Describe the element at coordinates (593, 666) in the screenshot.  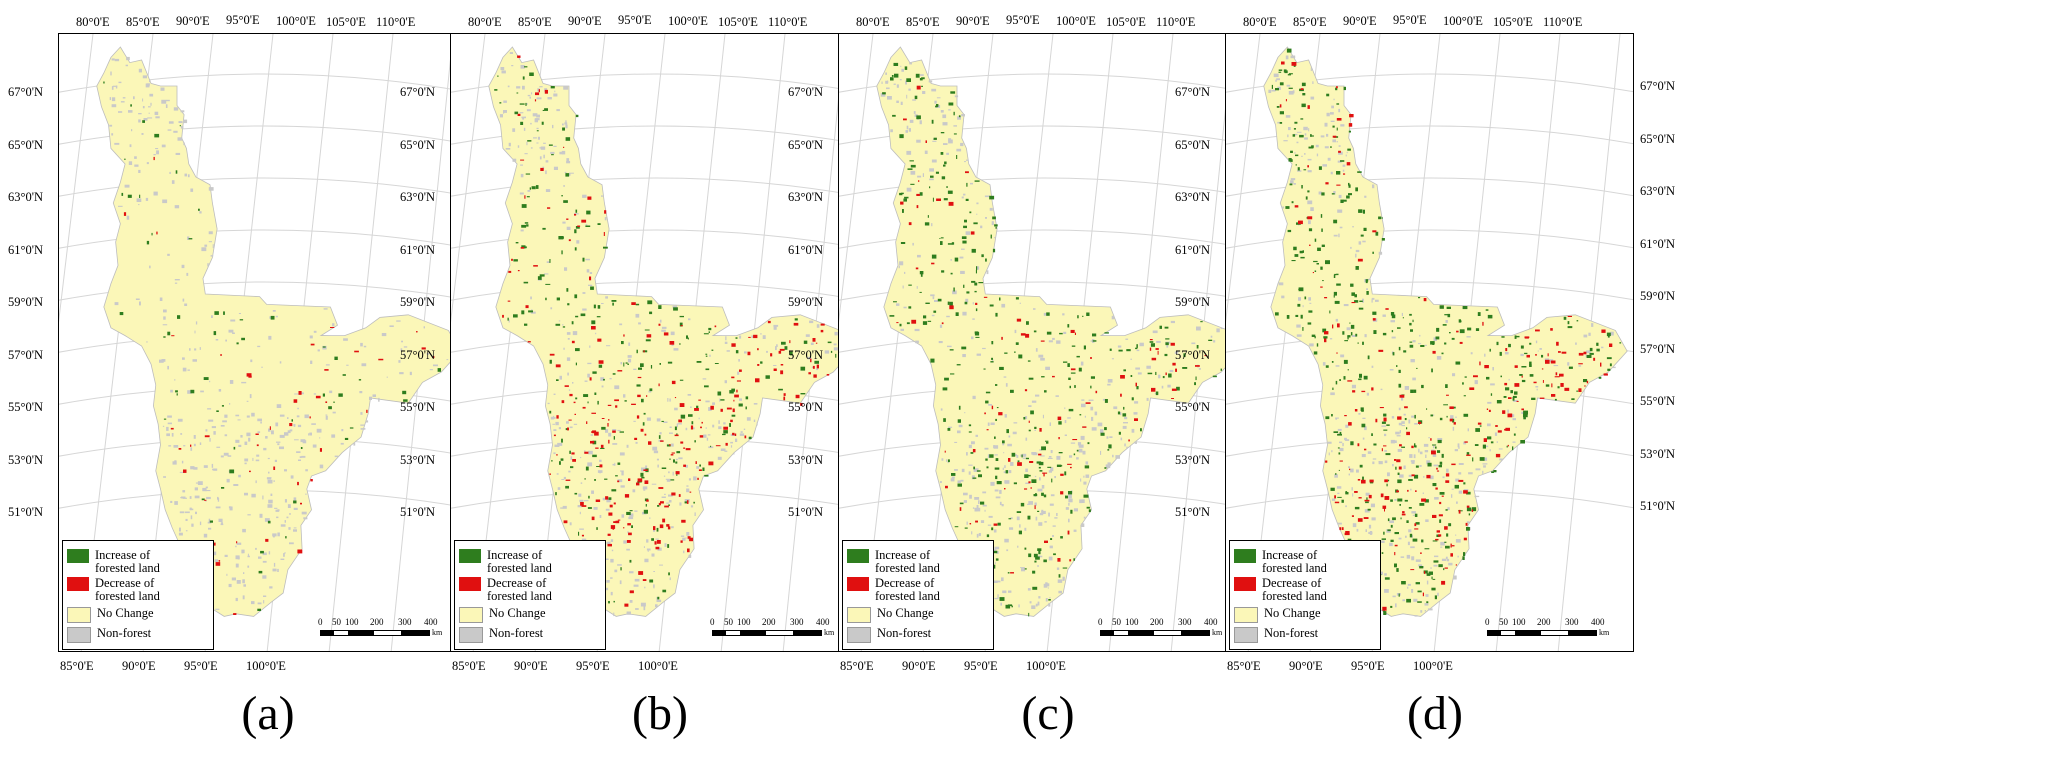
I see `longitude-label: 95°0'E` at that location.